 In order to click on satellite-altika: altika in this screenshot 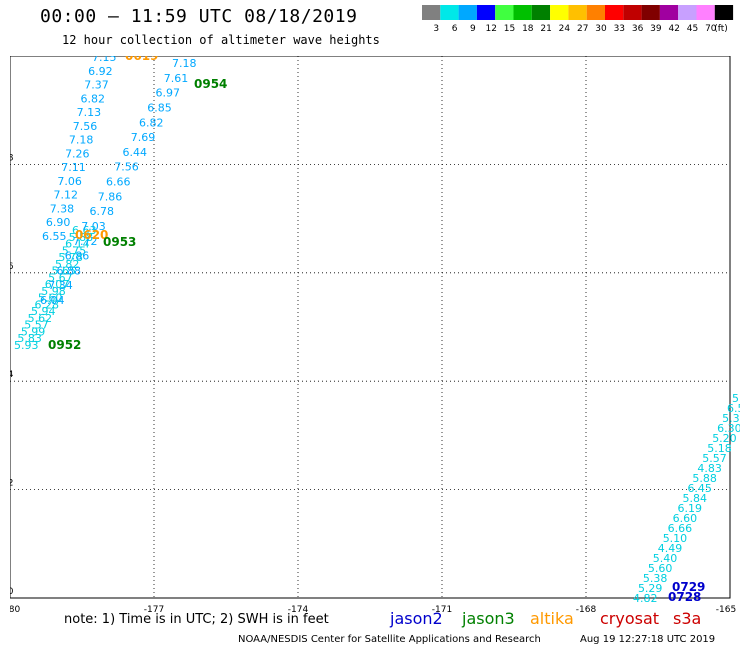, I will do `click(552, 618)`.